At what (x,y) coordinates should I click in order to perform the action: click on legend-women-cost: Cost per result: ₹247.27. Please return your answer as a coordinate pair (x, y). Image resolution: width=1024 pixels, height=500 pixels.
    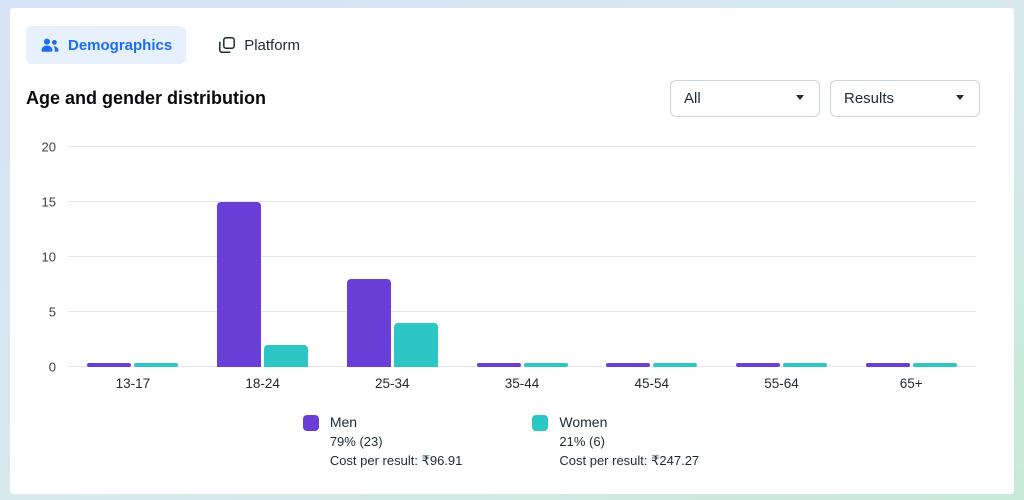
    Looking at the image, I should click on (629, 461).